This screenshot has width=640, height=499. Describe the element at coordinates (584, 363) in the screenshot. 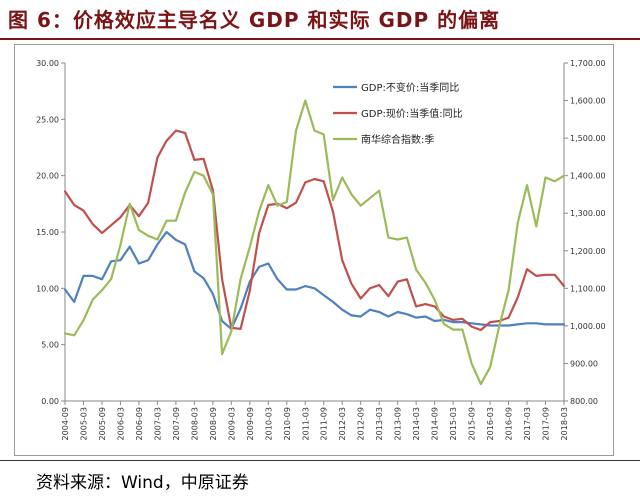

I see `y-right-tick-label: 900.00` at that location.